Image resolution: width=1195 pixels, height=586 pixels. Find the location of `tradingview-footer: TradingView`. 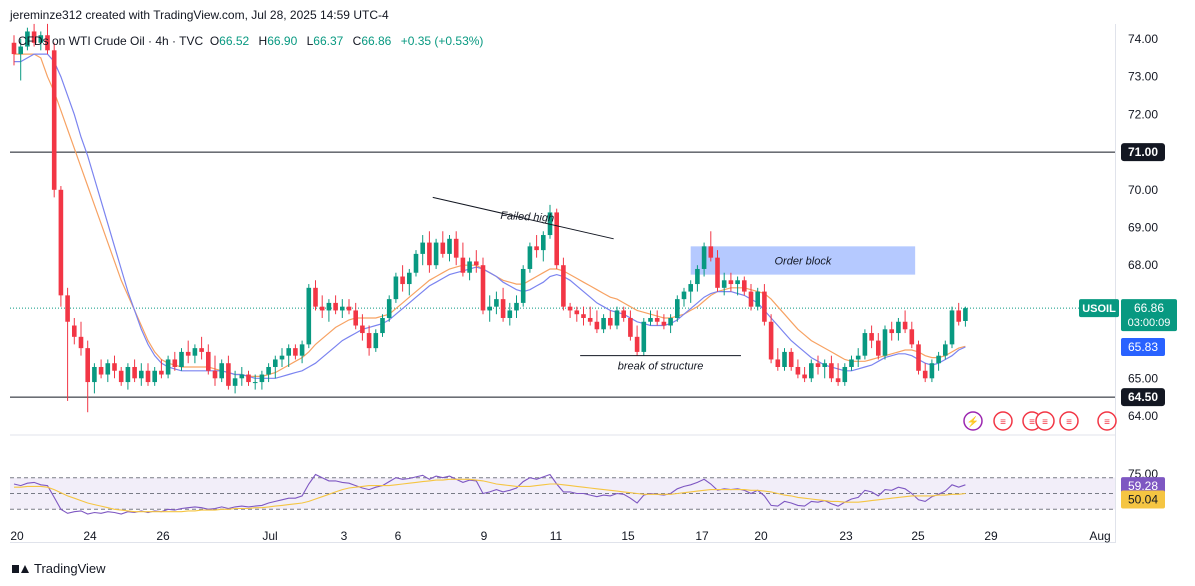

tradingview-footer: TradingView is located at coordinates (59, 568).